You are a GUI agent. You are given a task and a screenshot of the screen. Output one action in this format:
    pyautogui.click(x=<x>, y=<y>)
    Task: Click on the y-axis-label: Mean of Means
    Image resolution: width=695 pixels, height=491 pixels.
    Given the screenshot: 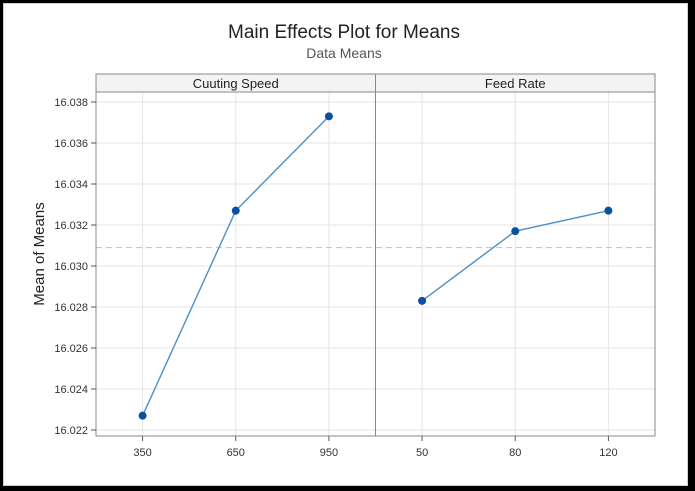 What is the action you would take?
    pyautogui.click(x=39, y=253)
    